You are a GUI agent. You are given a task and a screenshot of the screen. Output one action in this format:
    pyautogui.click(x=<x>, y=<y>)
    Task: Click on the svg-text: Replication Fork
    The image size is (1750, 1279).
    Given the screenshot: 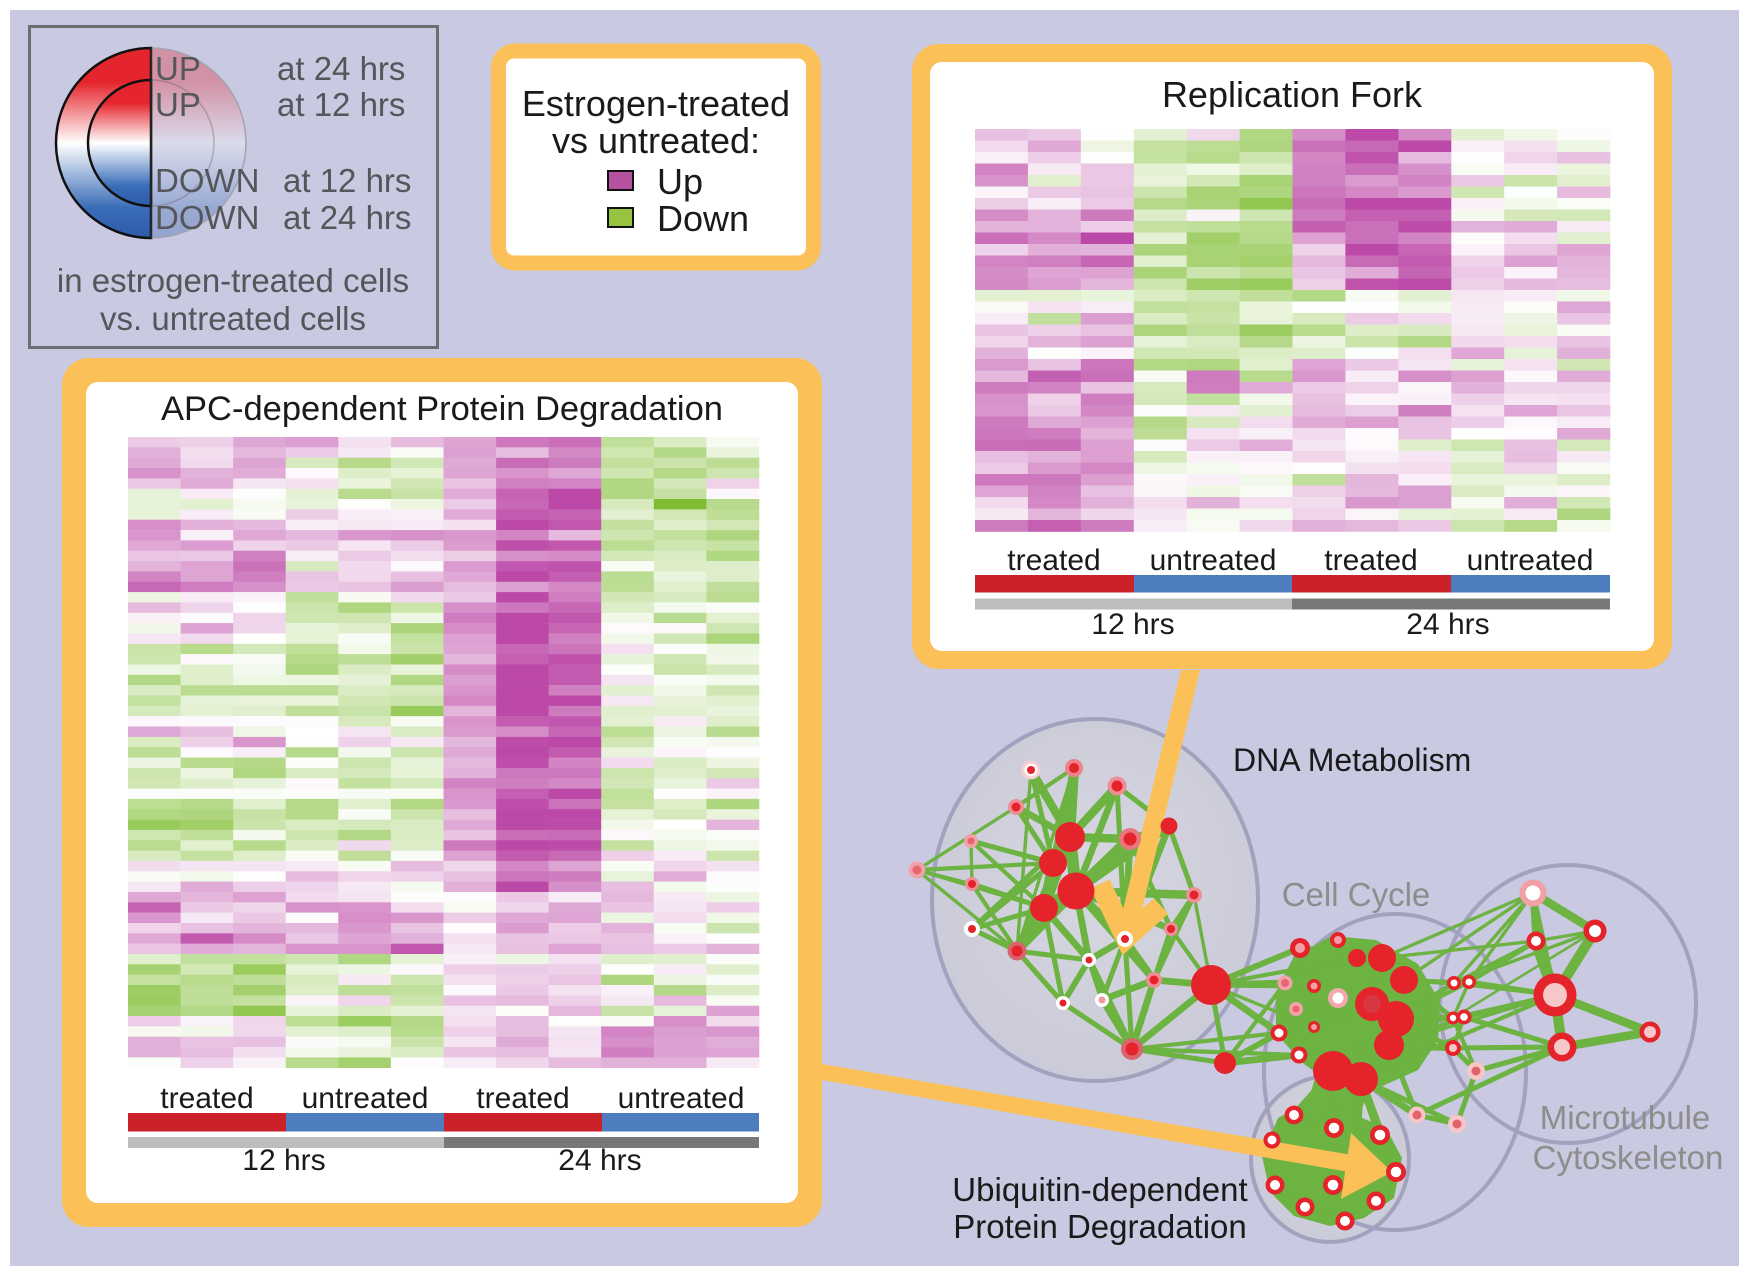 What is the action you would take?
    pyautogui.click(x=1292, y=94)
    